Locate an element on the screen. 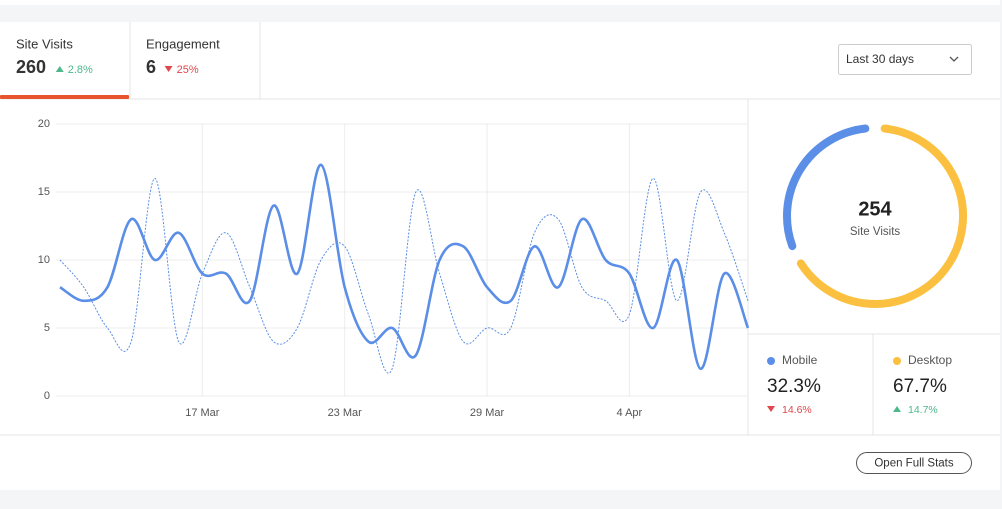 This screenshot has height=509, width=1002. x-tick-label: 23 Mar is located at coordinates (345, 413).